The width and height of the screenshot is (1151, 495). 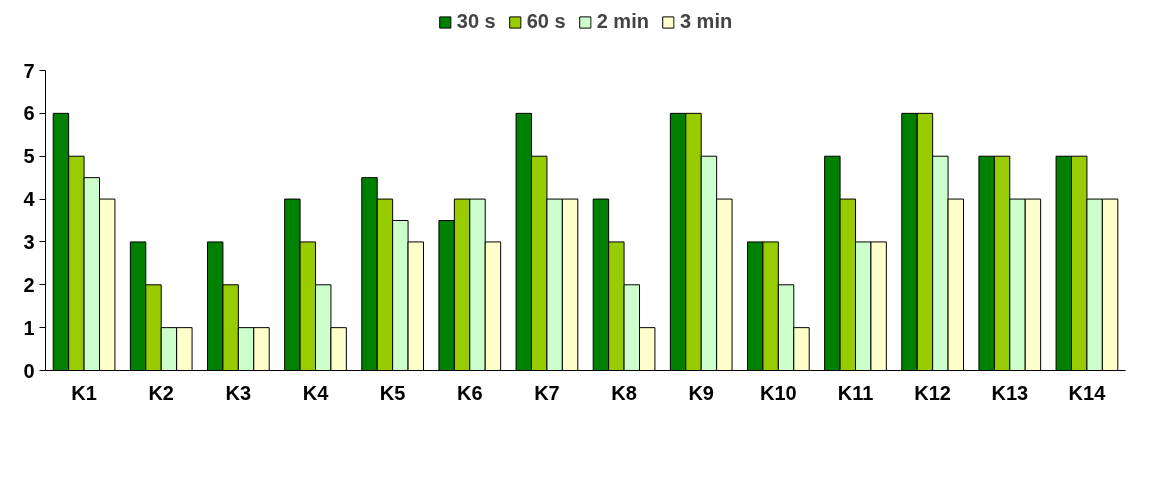 I want to click on x-tick-label: K13, so click(x=1010, y=392).